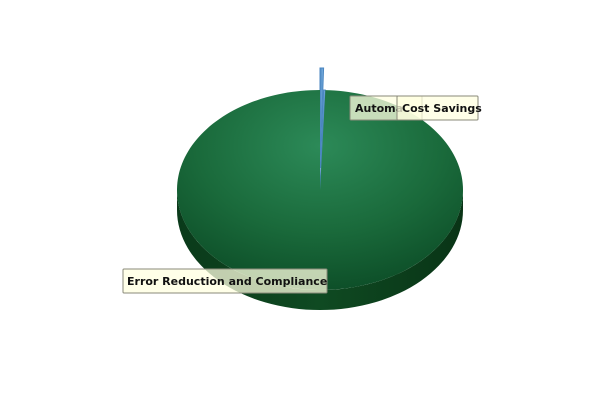 The height and width of the screenshot is (404, 600). I want to click on data-label-error-reduction-and-compliance: Error Reduction and Compliance, so click(225, 281).